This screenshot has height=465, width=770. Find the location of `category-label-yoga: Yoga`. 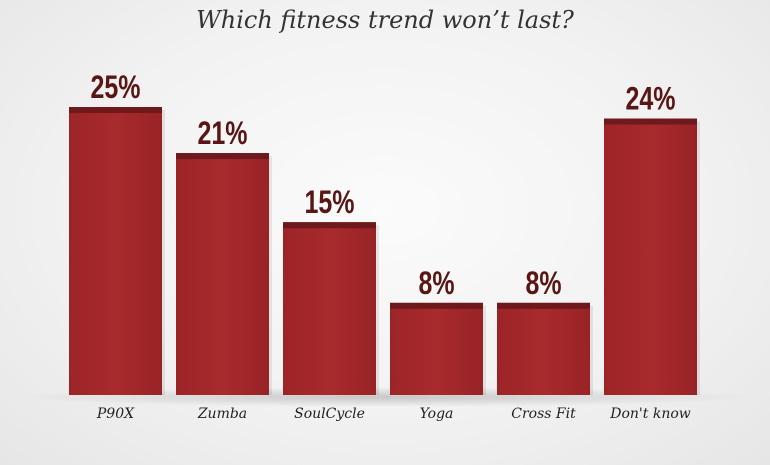

category-label-yoga: Yoga is located at coordinates (437, 414).